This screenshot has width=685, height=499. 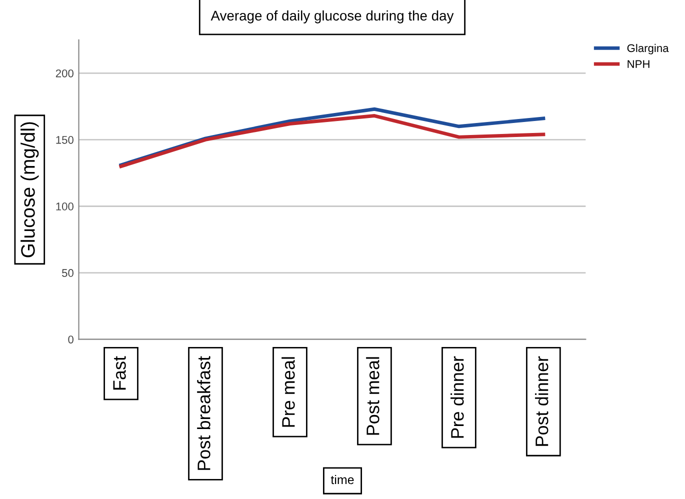 What do you see at coordinates (119, 373) in the screenshot?
I see `x-tick-label: Fast` at bounding box center [119, 373].